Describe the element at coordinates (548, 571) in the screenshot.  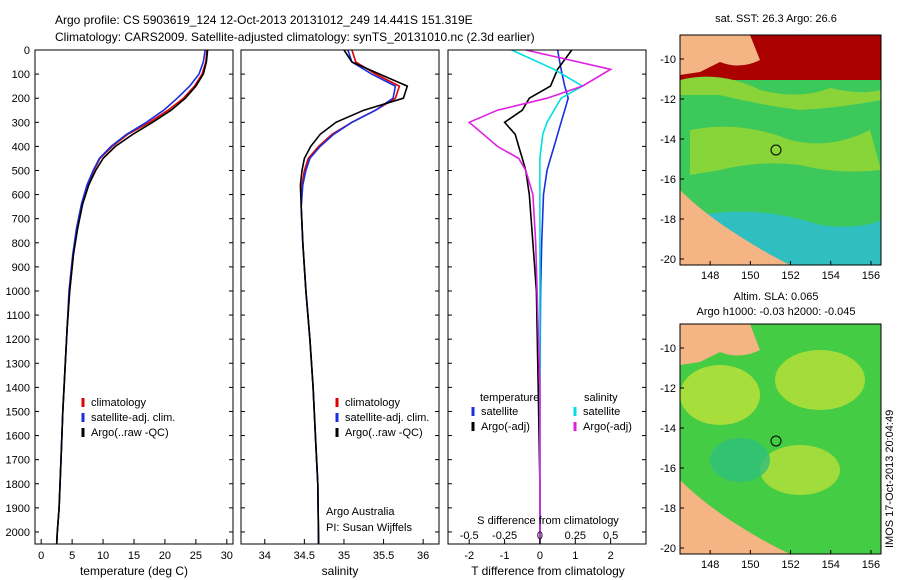
I see `t-difference-label: T difference from climatology` at that location.